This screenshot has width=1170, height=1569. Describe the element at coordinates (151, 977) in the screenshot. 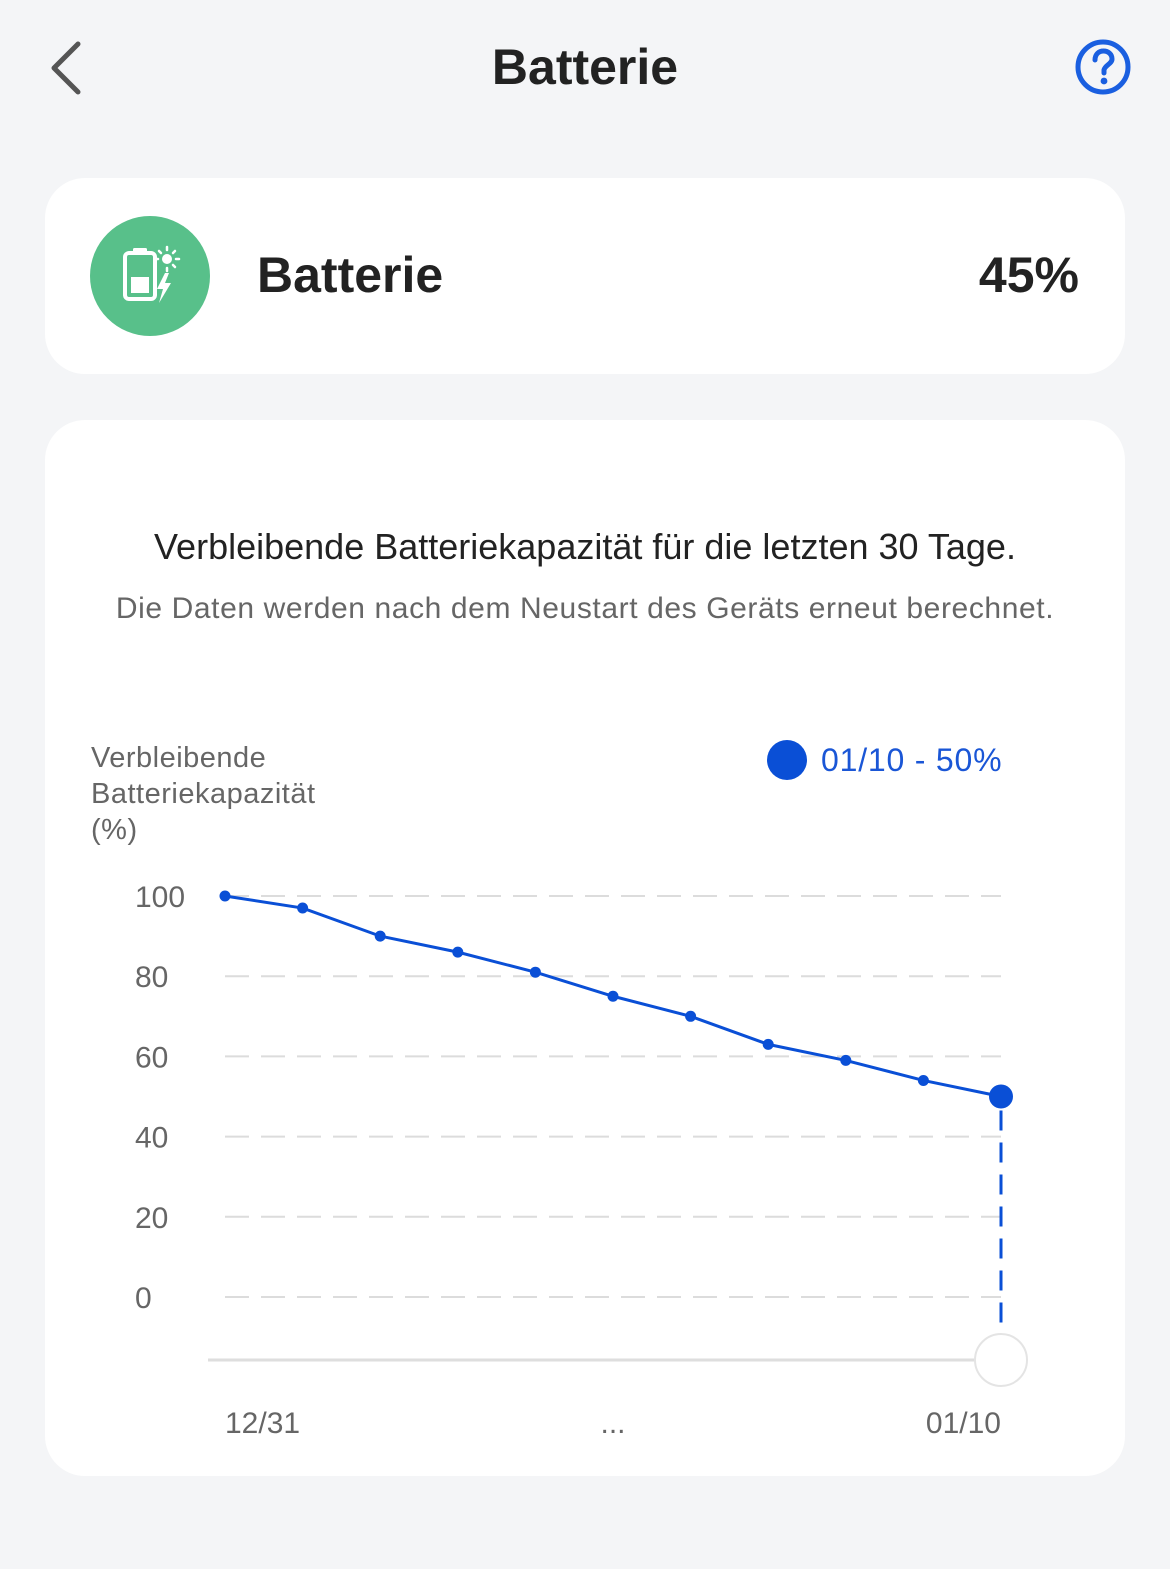

I see `y-tick-label: 80` at that location.